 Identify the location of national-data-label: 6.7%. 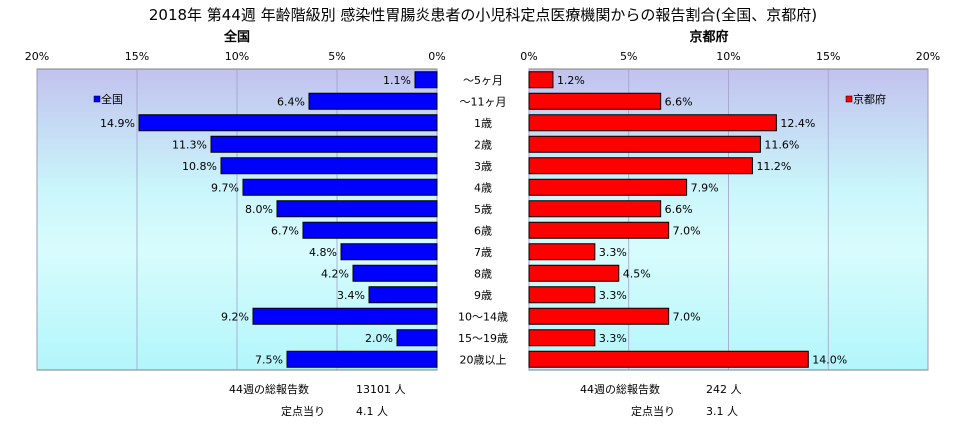
(285, 230).